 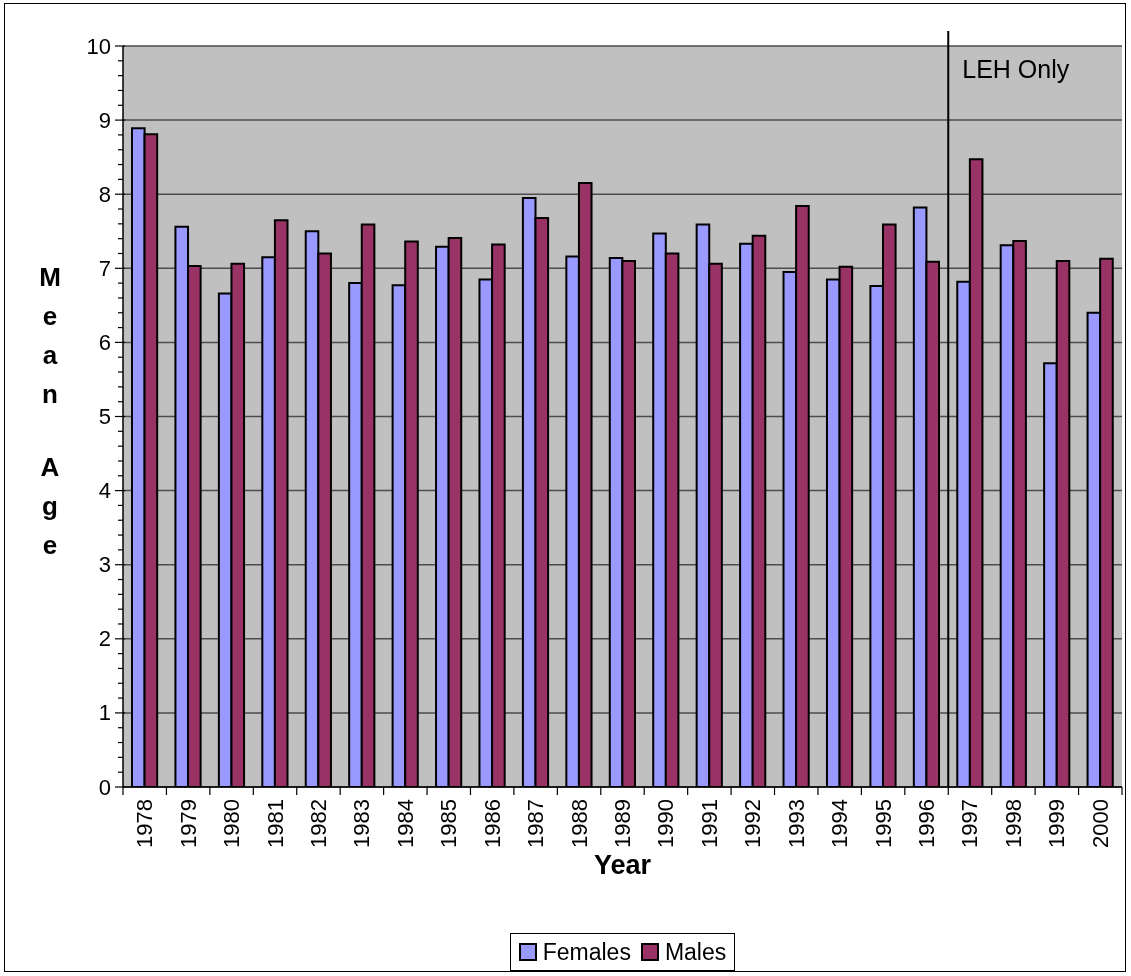 I want to click on text: Mean Age, so click(x=50, y=410).